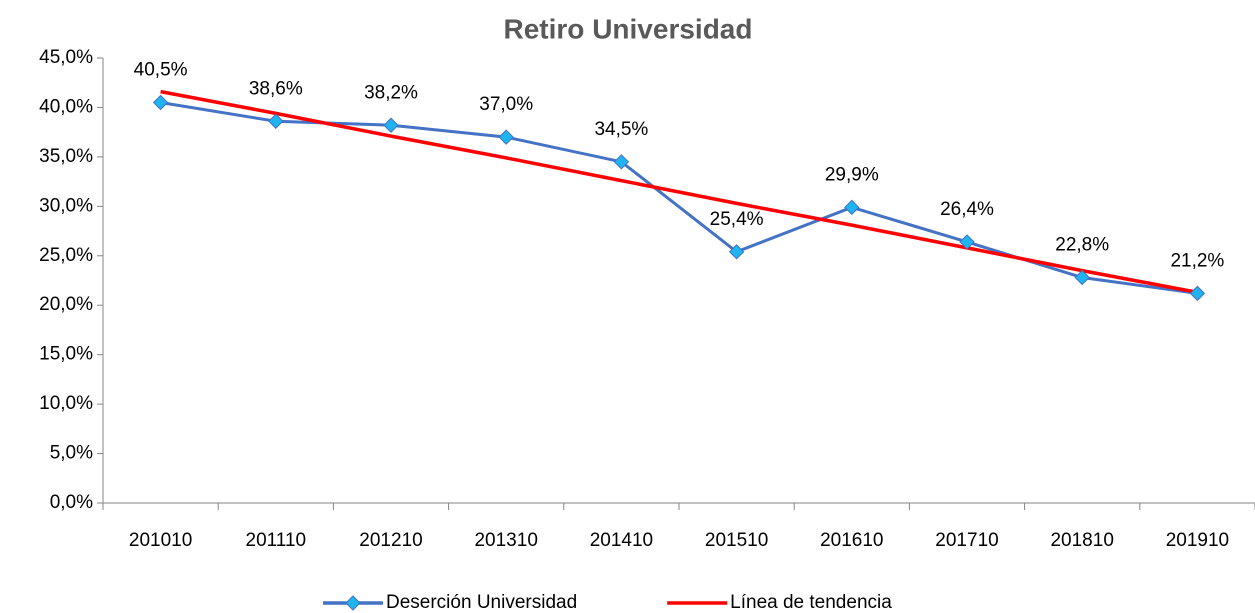 Image resolution: width=1255 pixels, height=613 pixels. I want to click on x-tick-label: 201810, so click(1081, 540).